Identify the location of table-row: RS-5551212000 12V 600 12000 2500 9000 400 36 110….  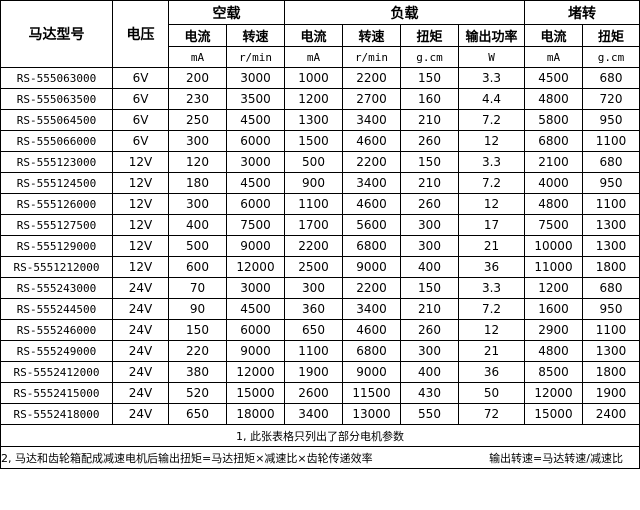
(320, 267).